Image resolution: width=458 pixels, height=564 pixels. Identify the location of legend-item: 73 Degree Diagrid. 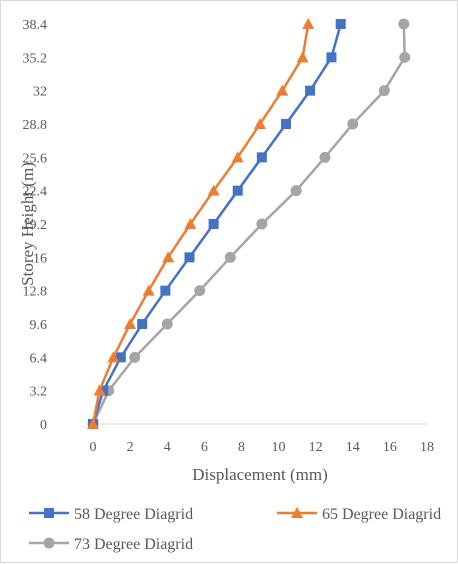
(111, 544).